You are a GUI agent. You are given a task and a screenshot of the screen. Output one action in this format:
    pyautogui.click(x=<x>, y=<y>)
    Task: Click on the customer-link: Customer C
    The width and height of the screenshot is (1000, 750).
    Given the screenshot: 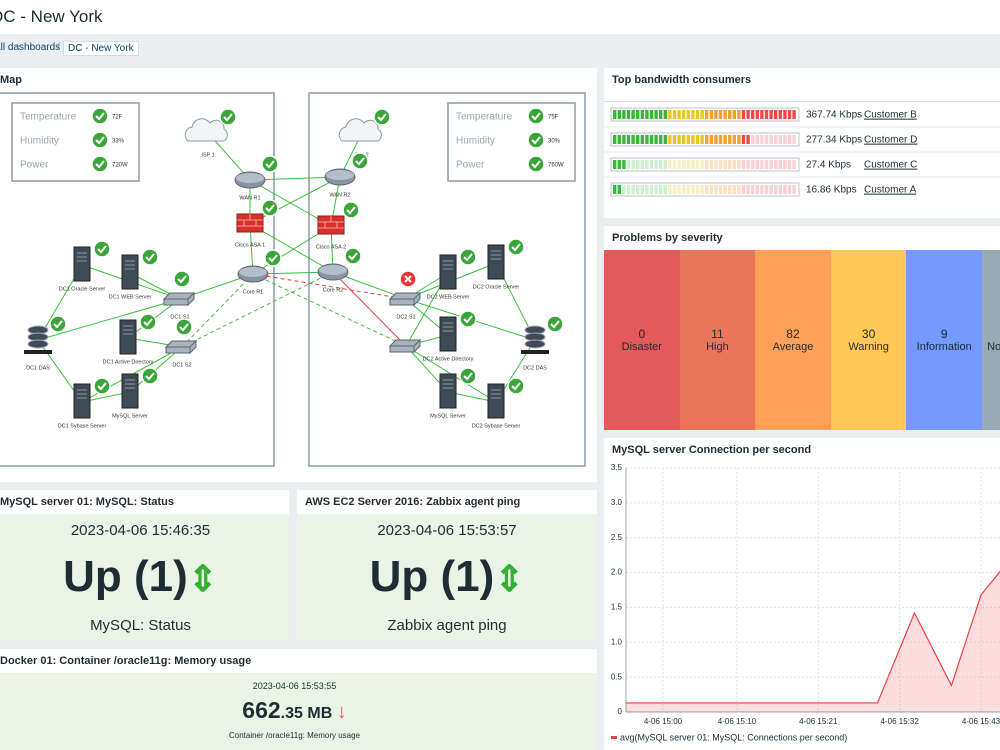 What is the action you would take?
    pyautogui.click(x=890, y=165)
    